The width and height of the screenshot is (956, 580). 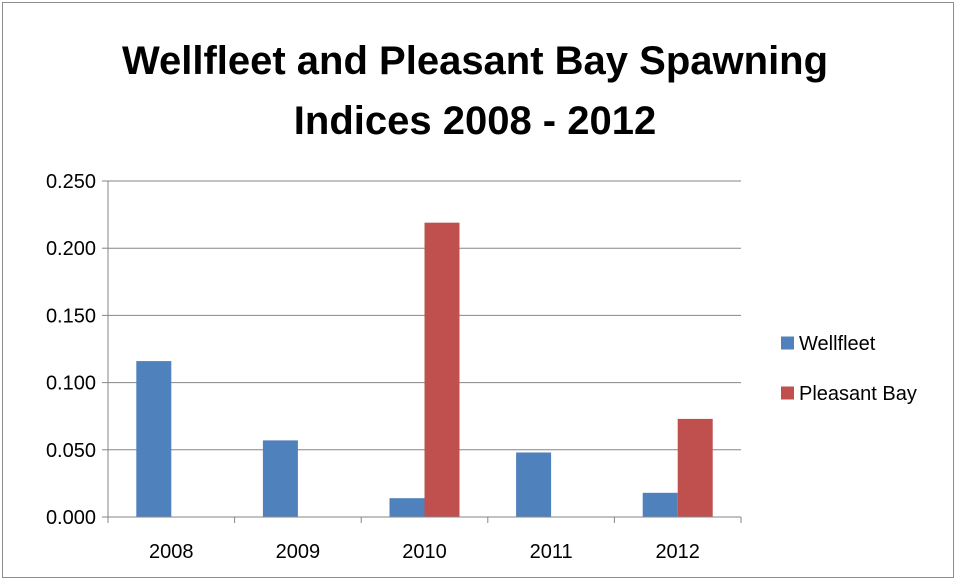 I want to click on bar-pleasant-bay-2012, so click(x=695, y=467).